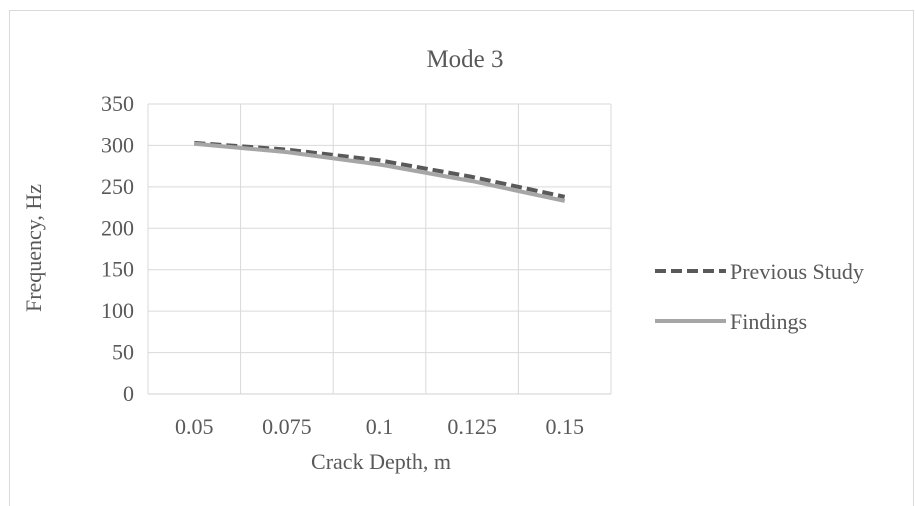  I want to click on x-tick-labels: 0.05 0.075 0.1 0.125 0.15, so click(379, 426).